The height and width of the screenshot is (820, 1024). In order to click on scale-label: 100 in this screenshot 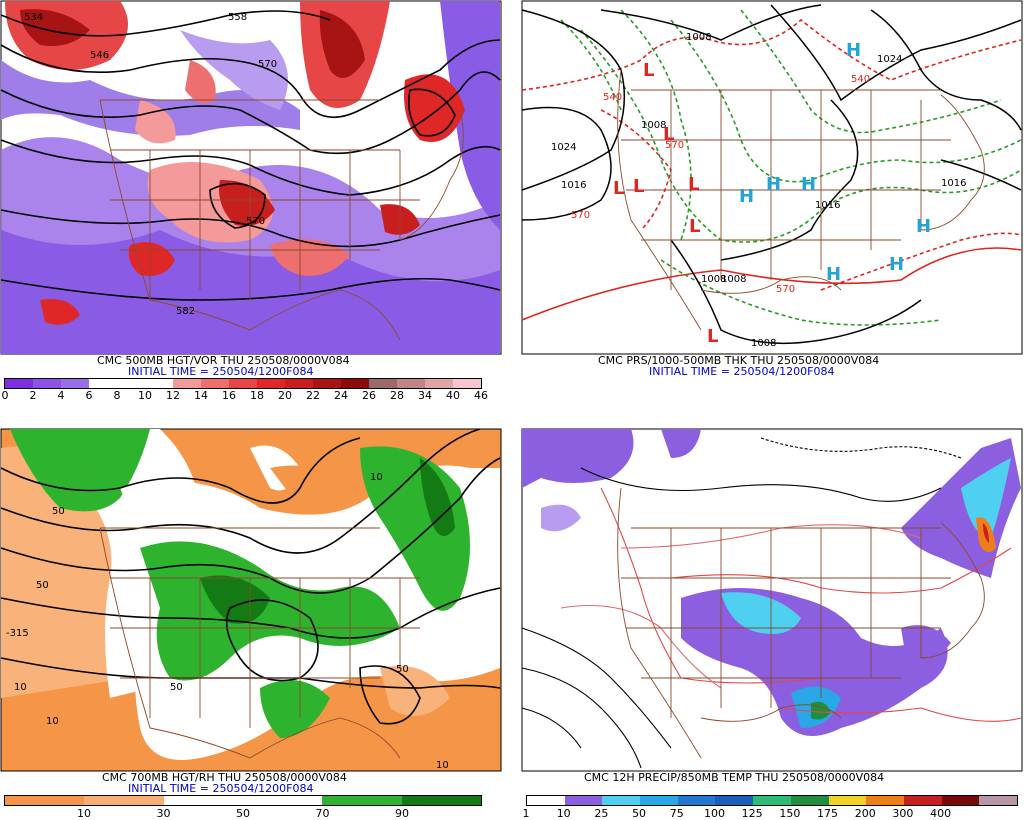, I will do `click(714, 813)`.